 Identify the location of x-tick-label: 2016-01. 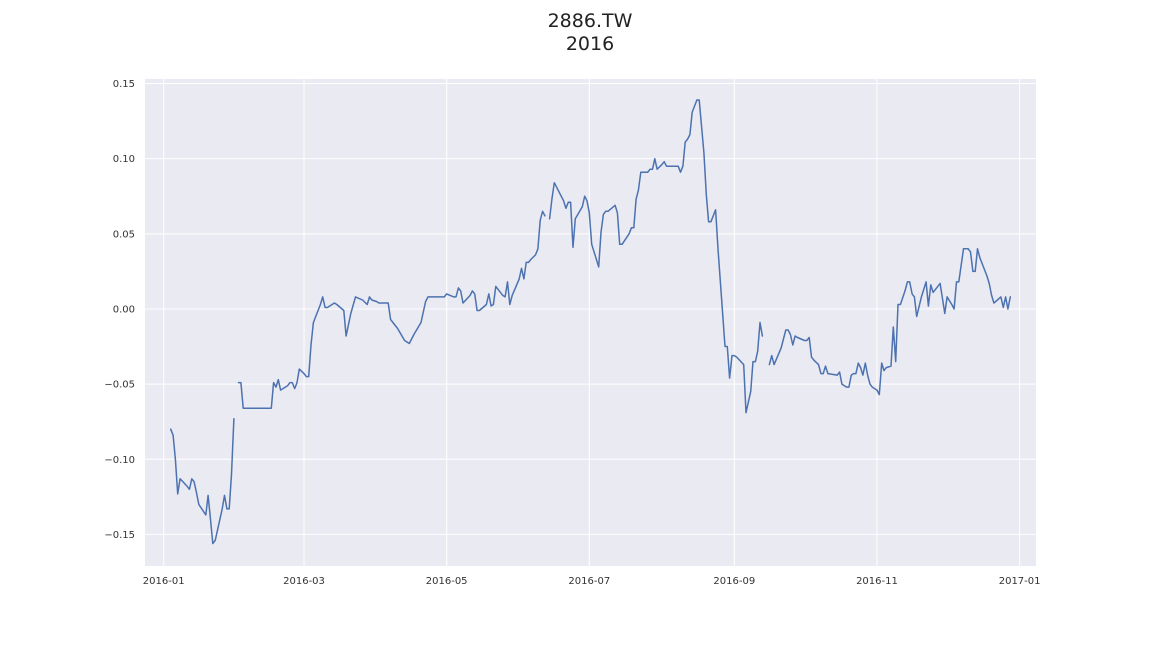
(164, 581).